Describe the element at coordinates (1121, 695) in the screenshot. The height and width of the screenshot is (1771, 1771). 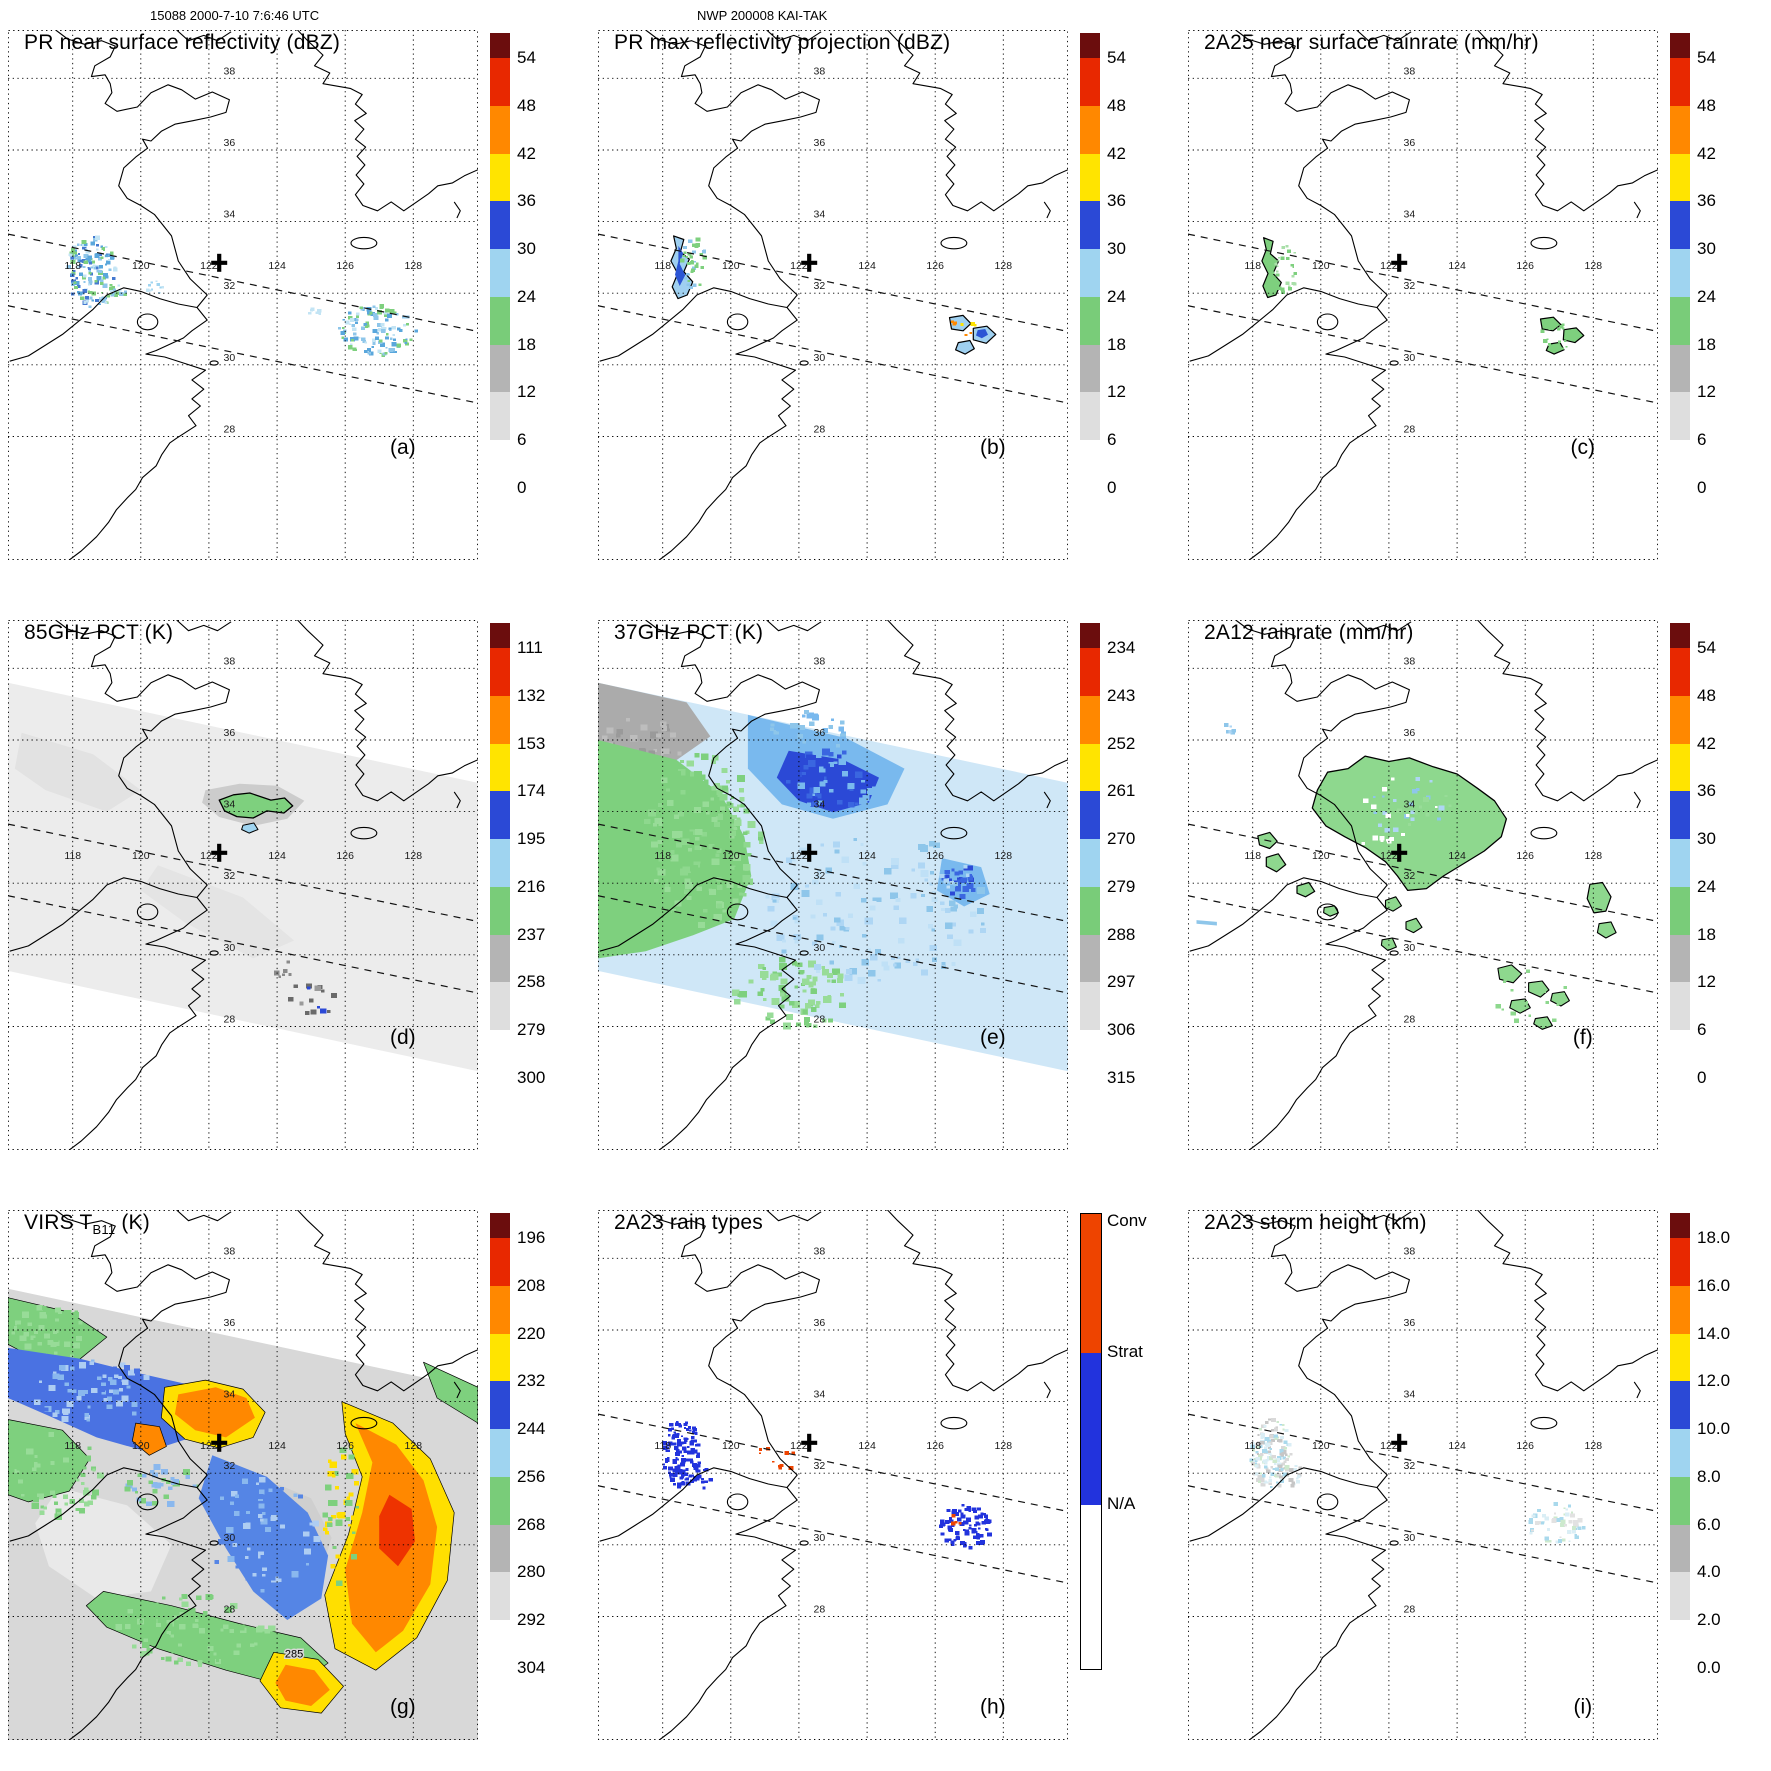
I see `colorbar-tick: 243` at that location.